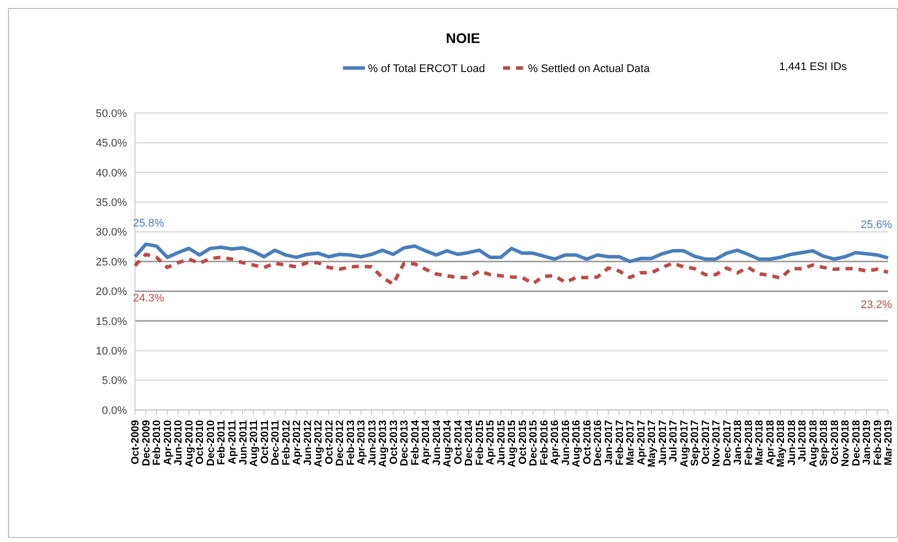 Image resolution: width=898 pixels, height=542 pixels. Describe the element at coordinates (148, 298) in the screenshot. I see `annotation: 24.3%` at that location.